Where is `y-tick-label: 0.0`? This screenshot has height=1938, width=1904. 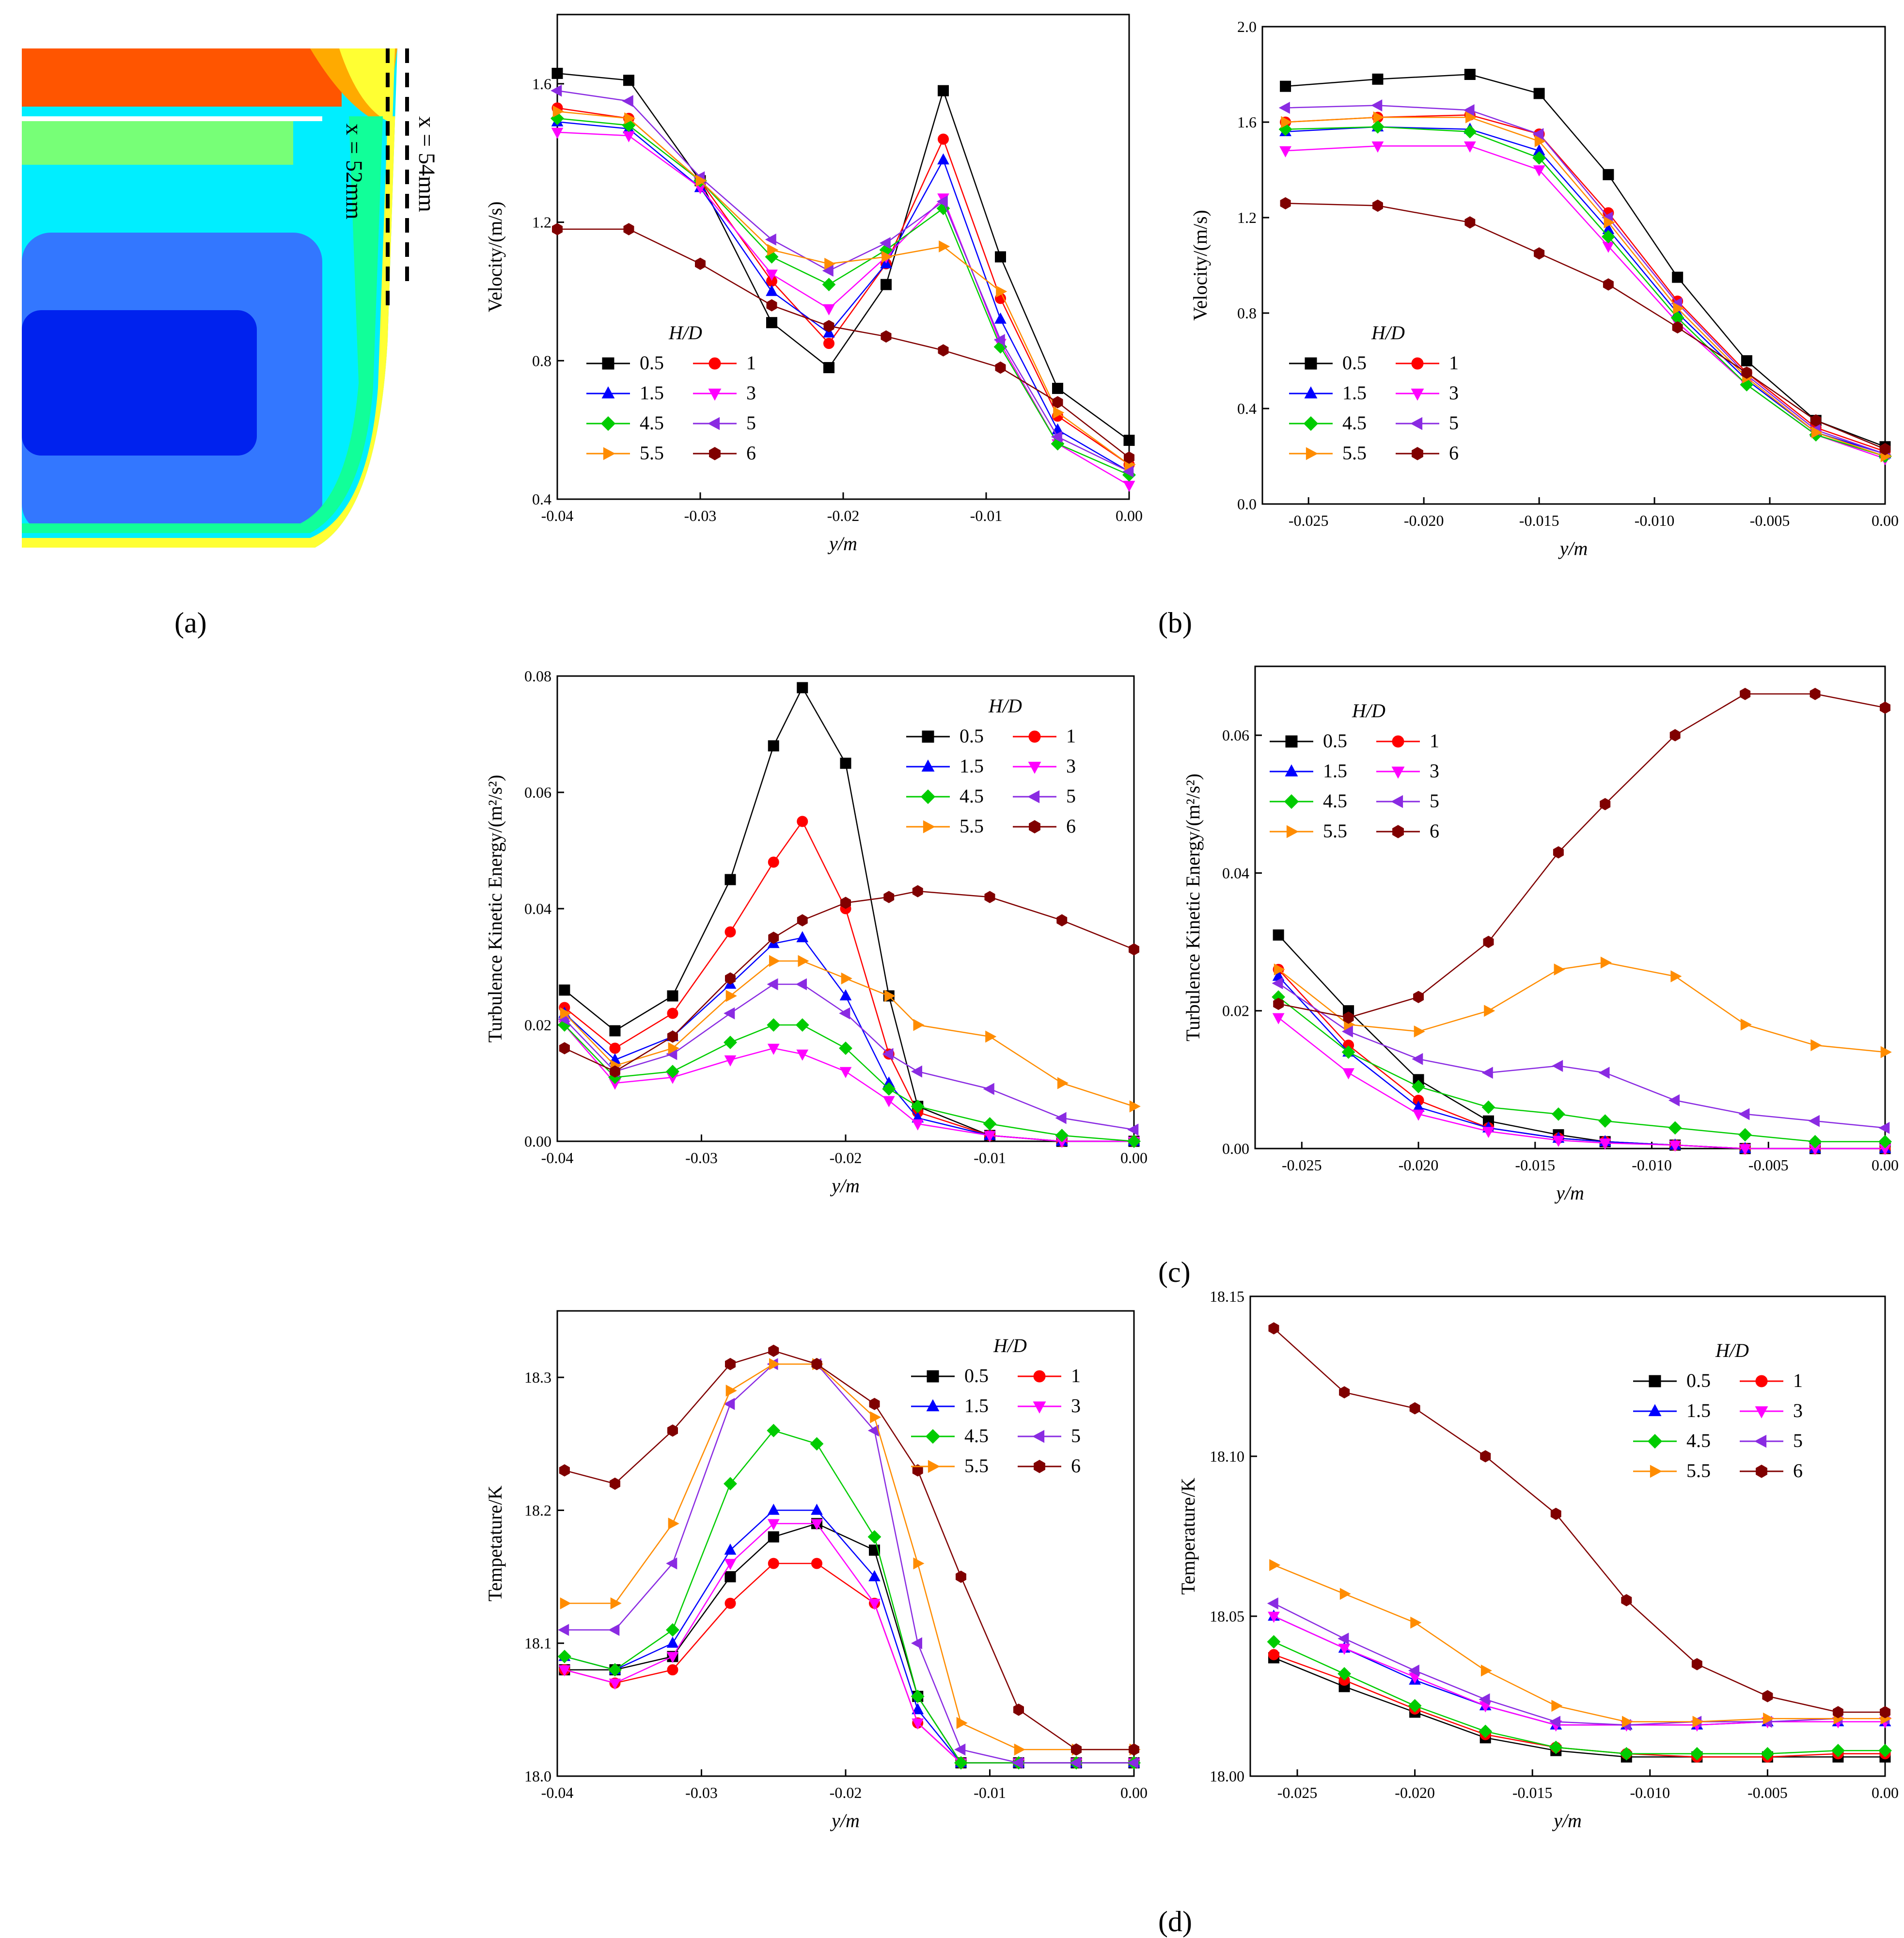
y-tick-label: 0.0 is located at coordinates (1247, 504).